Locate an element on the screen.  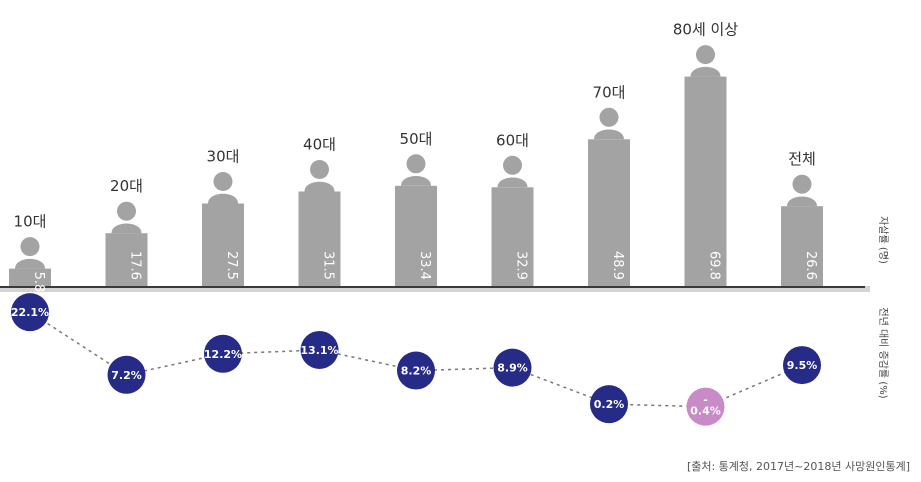
category-label: 30대 is located at coordinates (223, 157).